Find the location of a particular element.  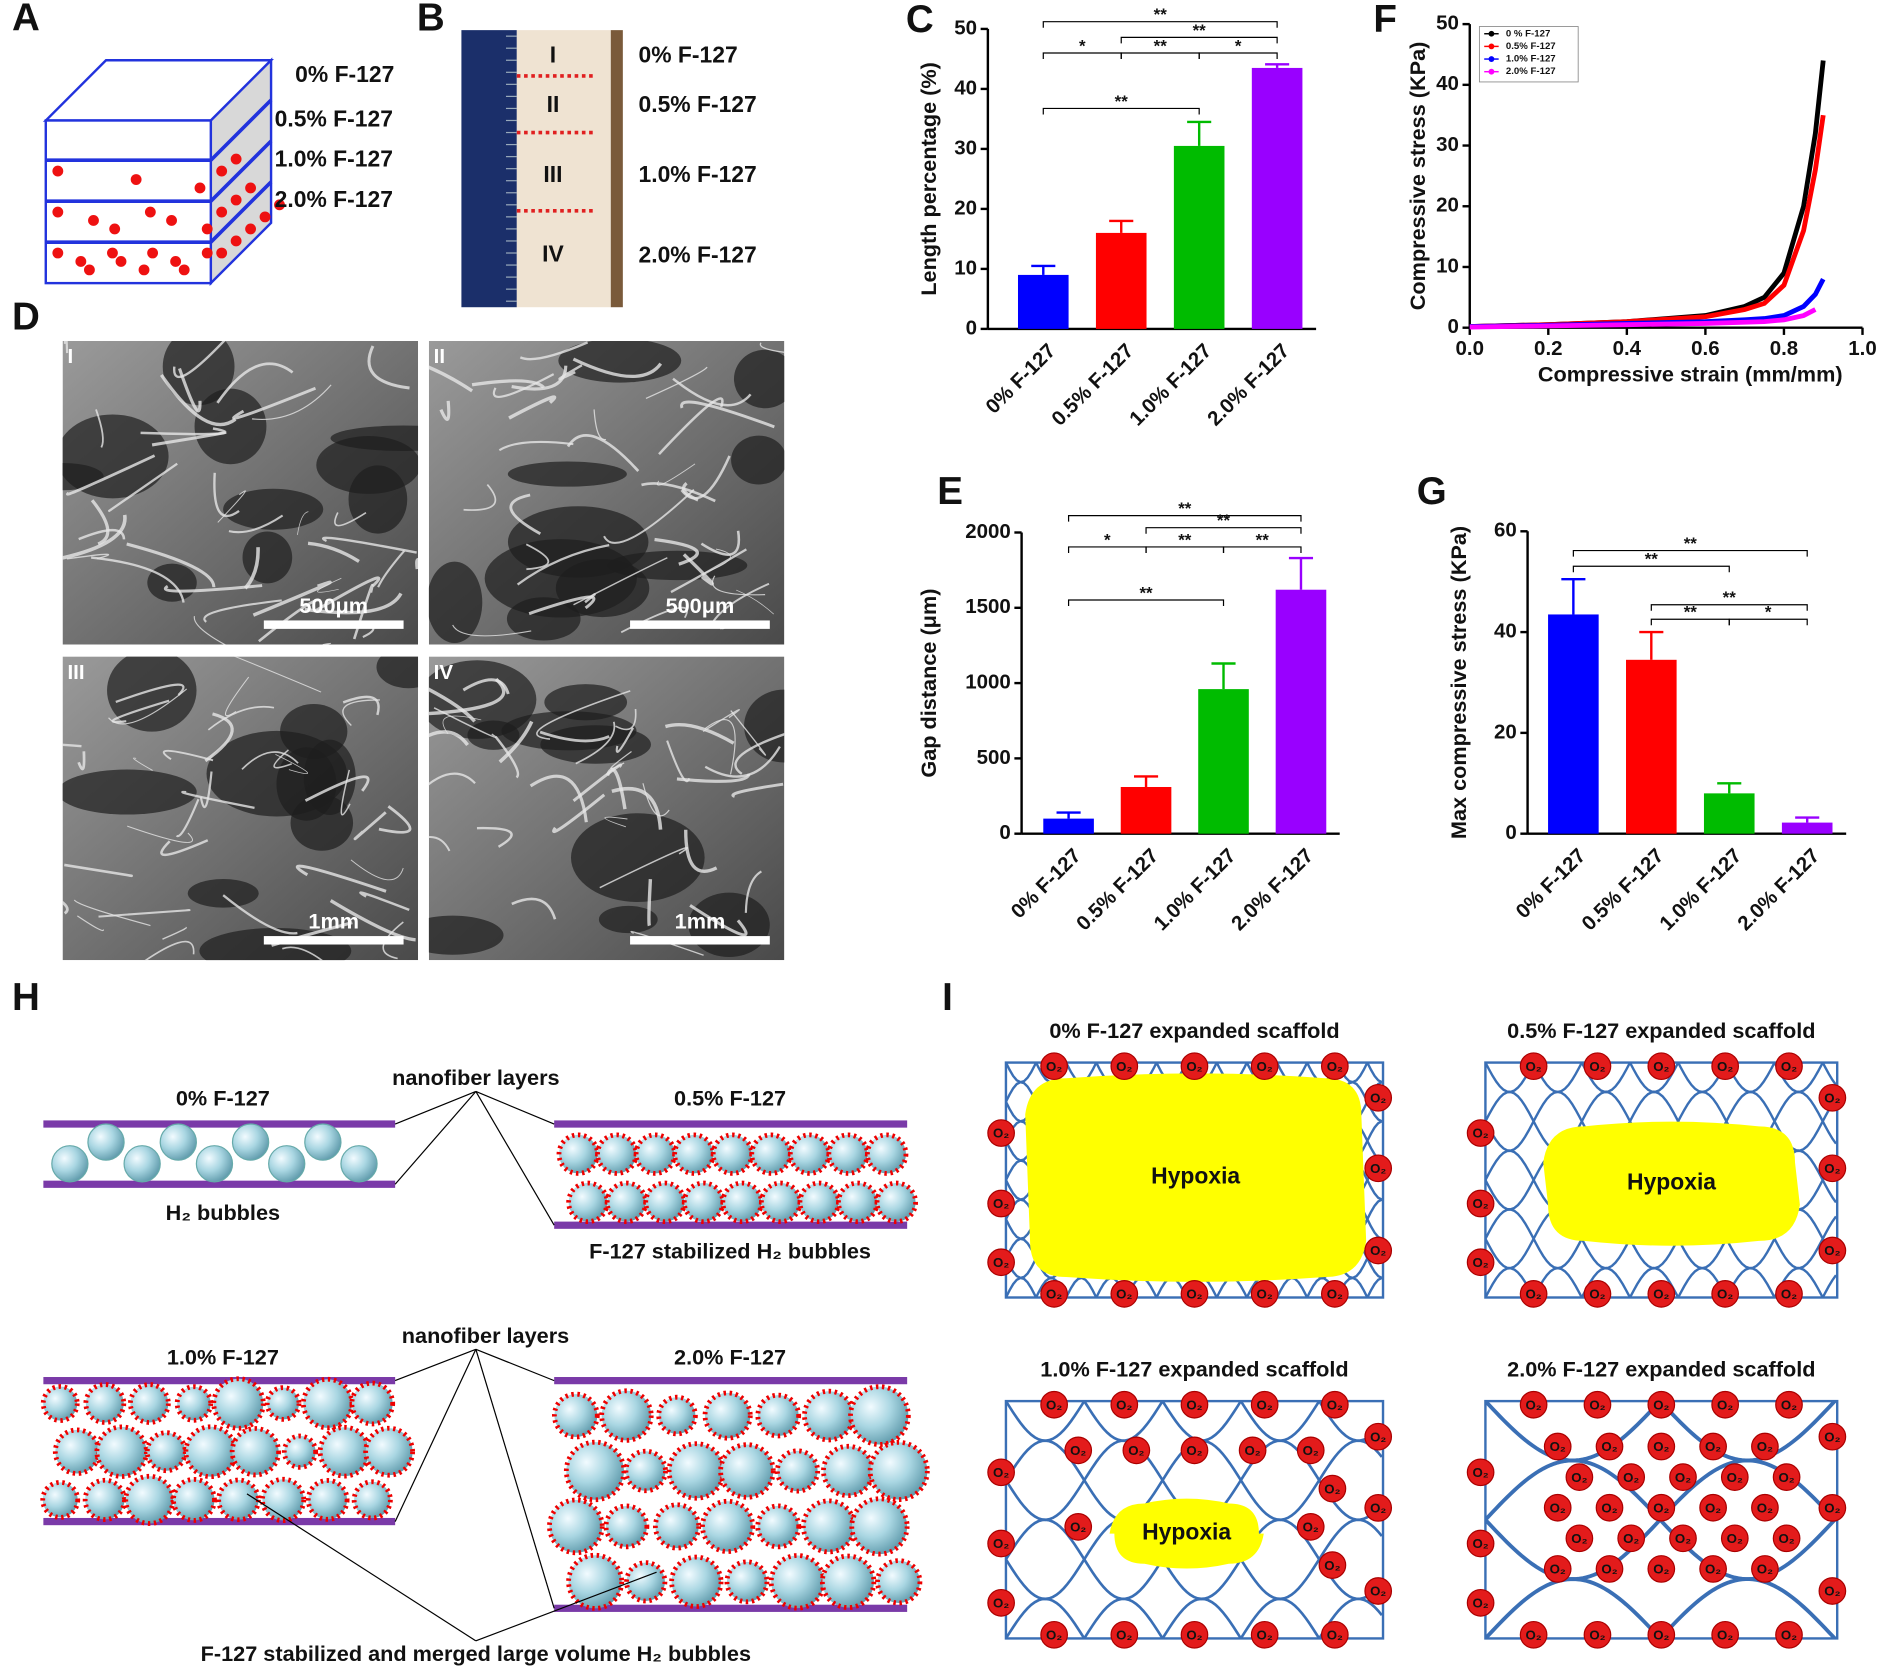

y-tick-label: 40 is located at coordinates (1505, 630).